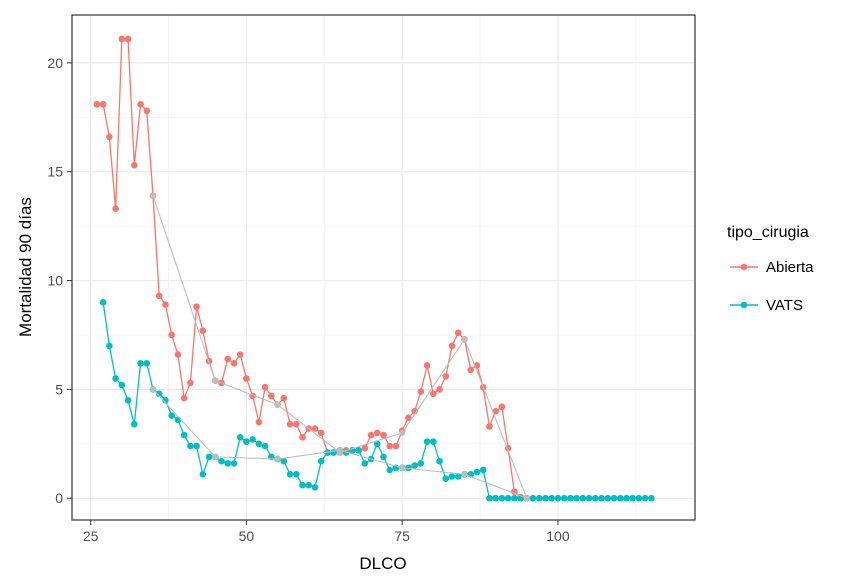  I want to click on x-tick-label: 50, so click(247, 536).